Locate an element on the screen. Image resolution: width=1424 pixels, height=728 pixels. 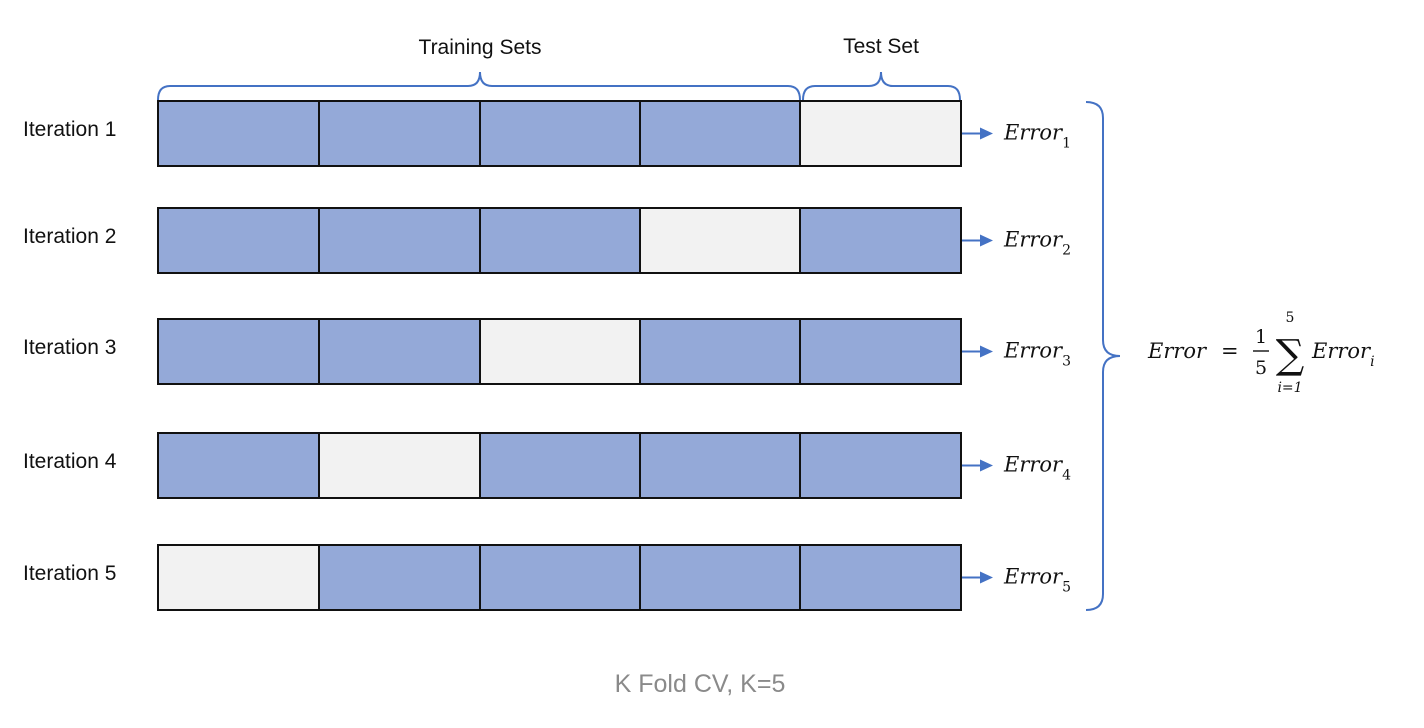
formula-denominator: 5 is located at coordinates (1261, 368).